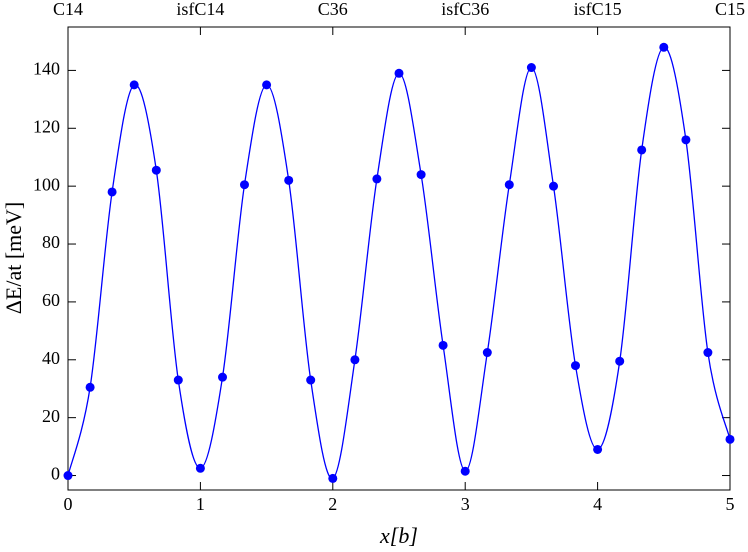  I want to click on top-tick-label: C15, so click(730, 9).